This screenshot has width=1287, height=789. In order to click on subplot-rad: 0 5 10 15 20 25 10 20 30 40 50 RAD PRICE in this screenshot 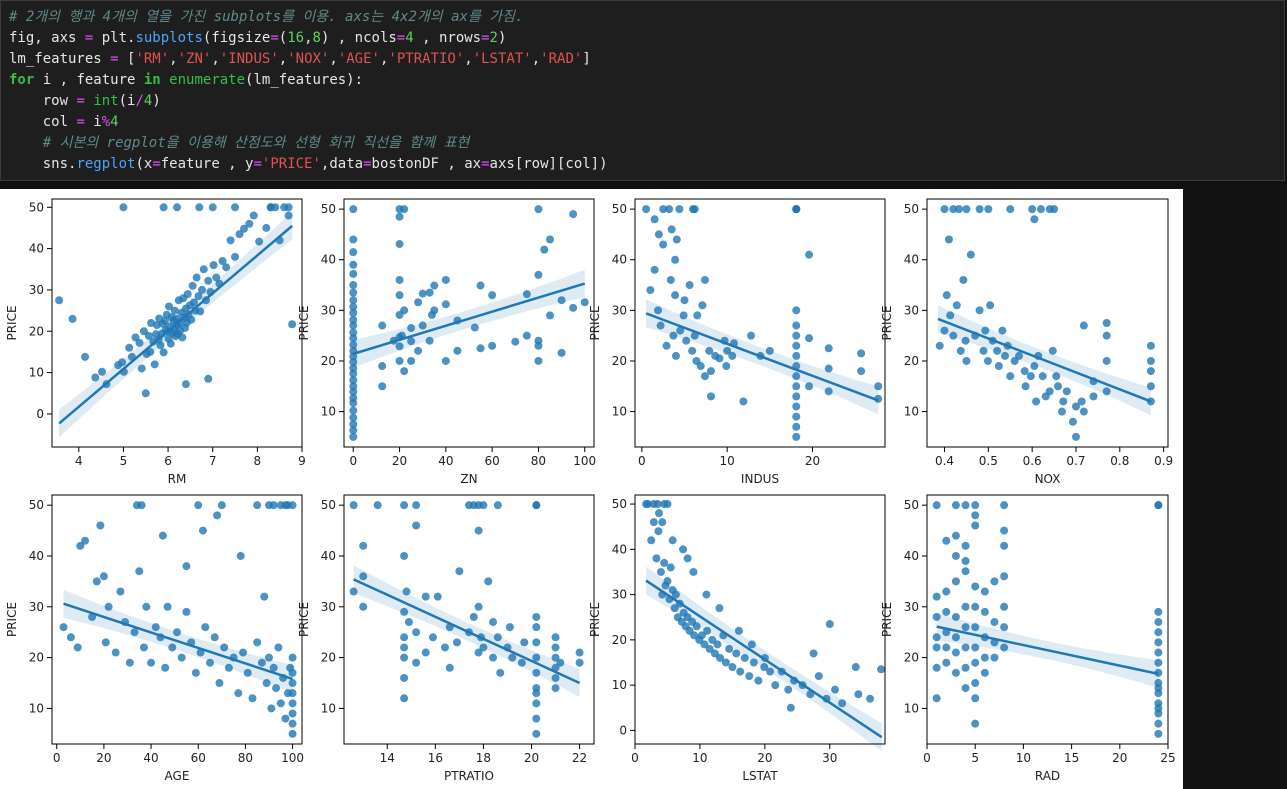, I will do `click(1028, 638)`.